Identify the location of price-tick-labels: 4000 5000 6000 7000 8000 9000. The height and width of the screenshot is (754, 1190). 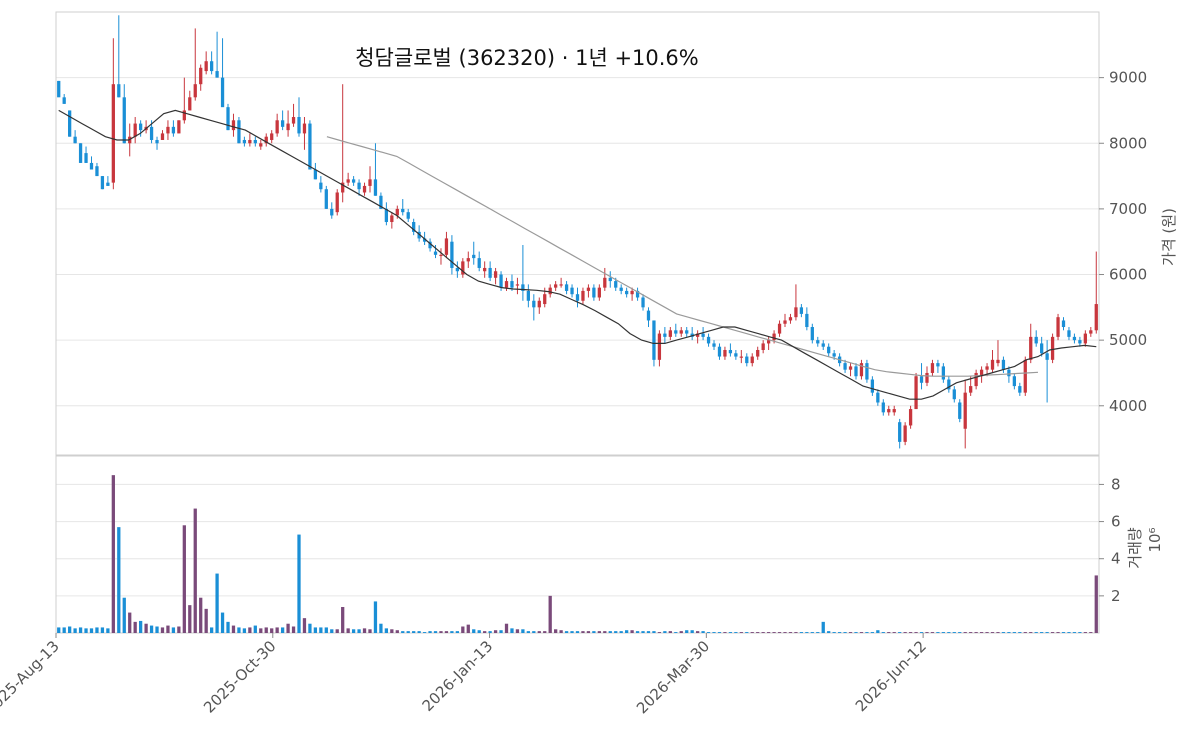
(1123, 242).